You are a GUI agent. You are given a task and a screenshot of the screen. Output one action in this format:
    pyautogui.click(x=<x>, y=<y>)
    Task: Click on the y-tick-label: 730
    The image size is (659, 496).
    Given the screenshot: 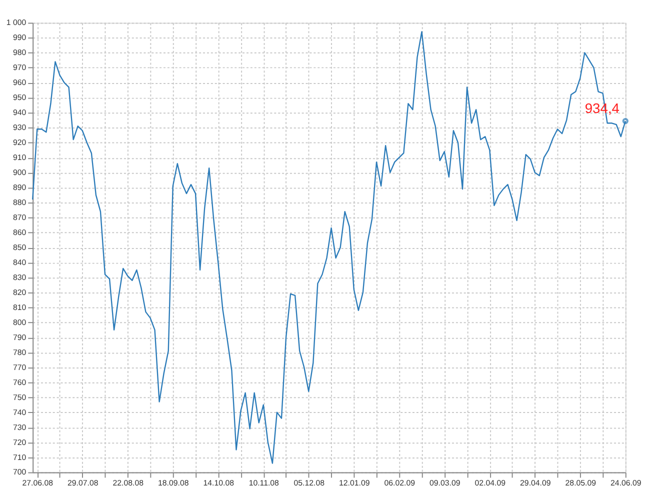 What is the action you would take?
    pyautogui.click(x=20, y=427)
    